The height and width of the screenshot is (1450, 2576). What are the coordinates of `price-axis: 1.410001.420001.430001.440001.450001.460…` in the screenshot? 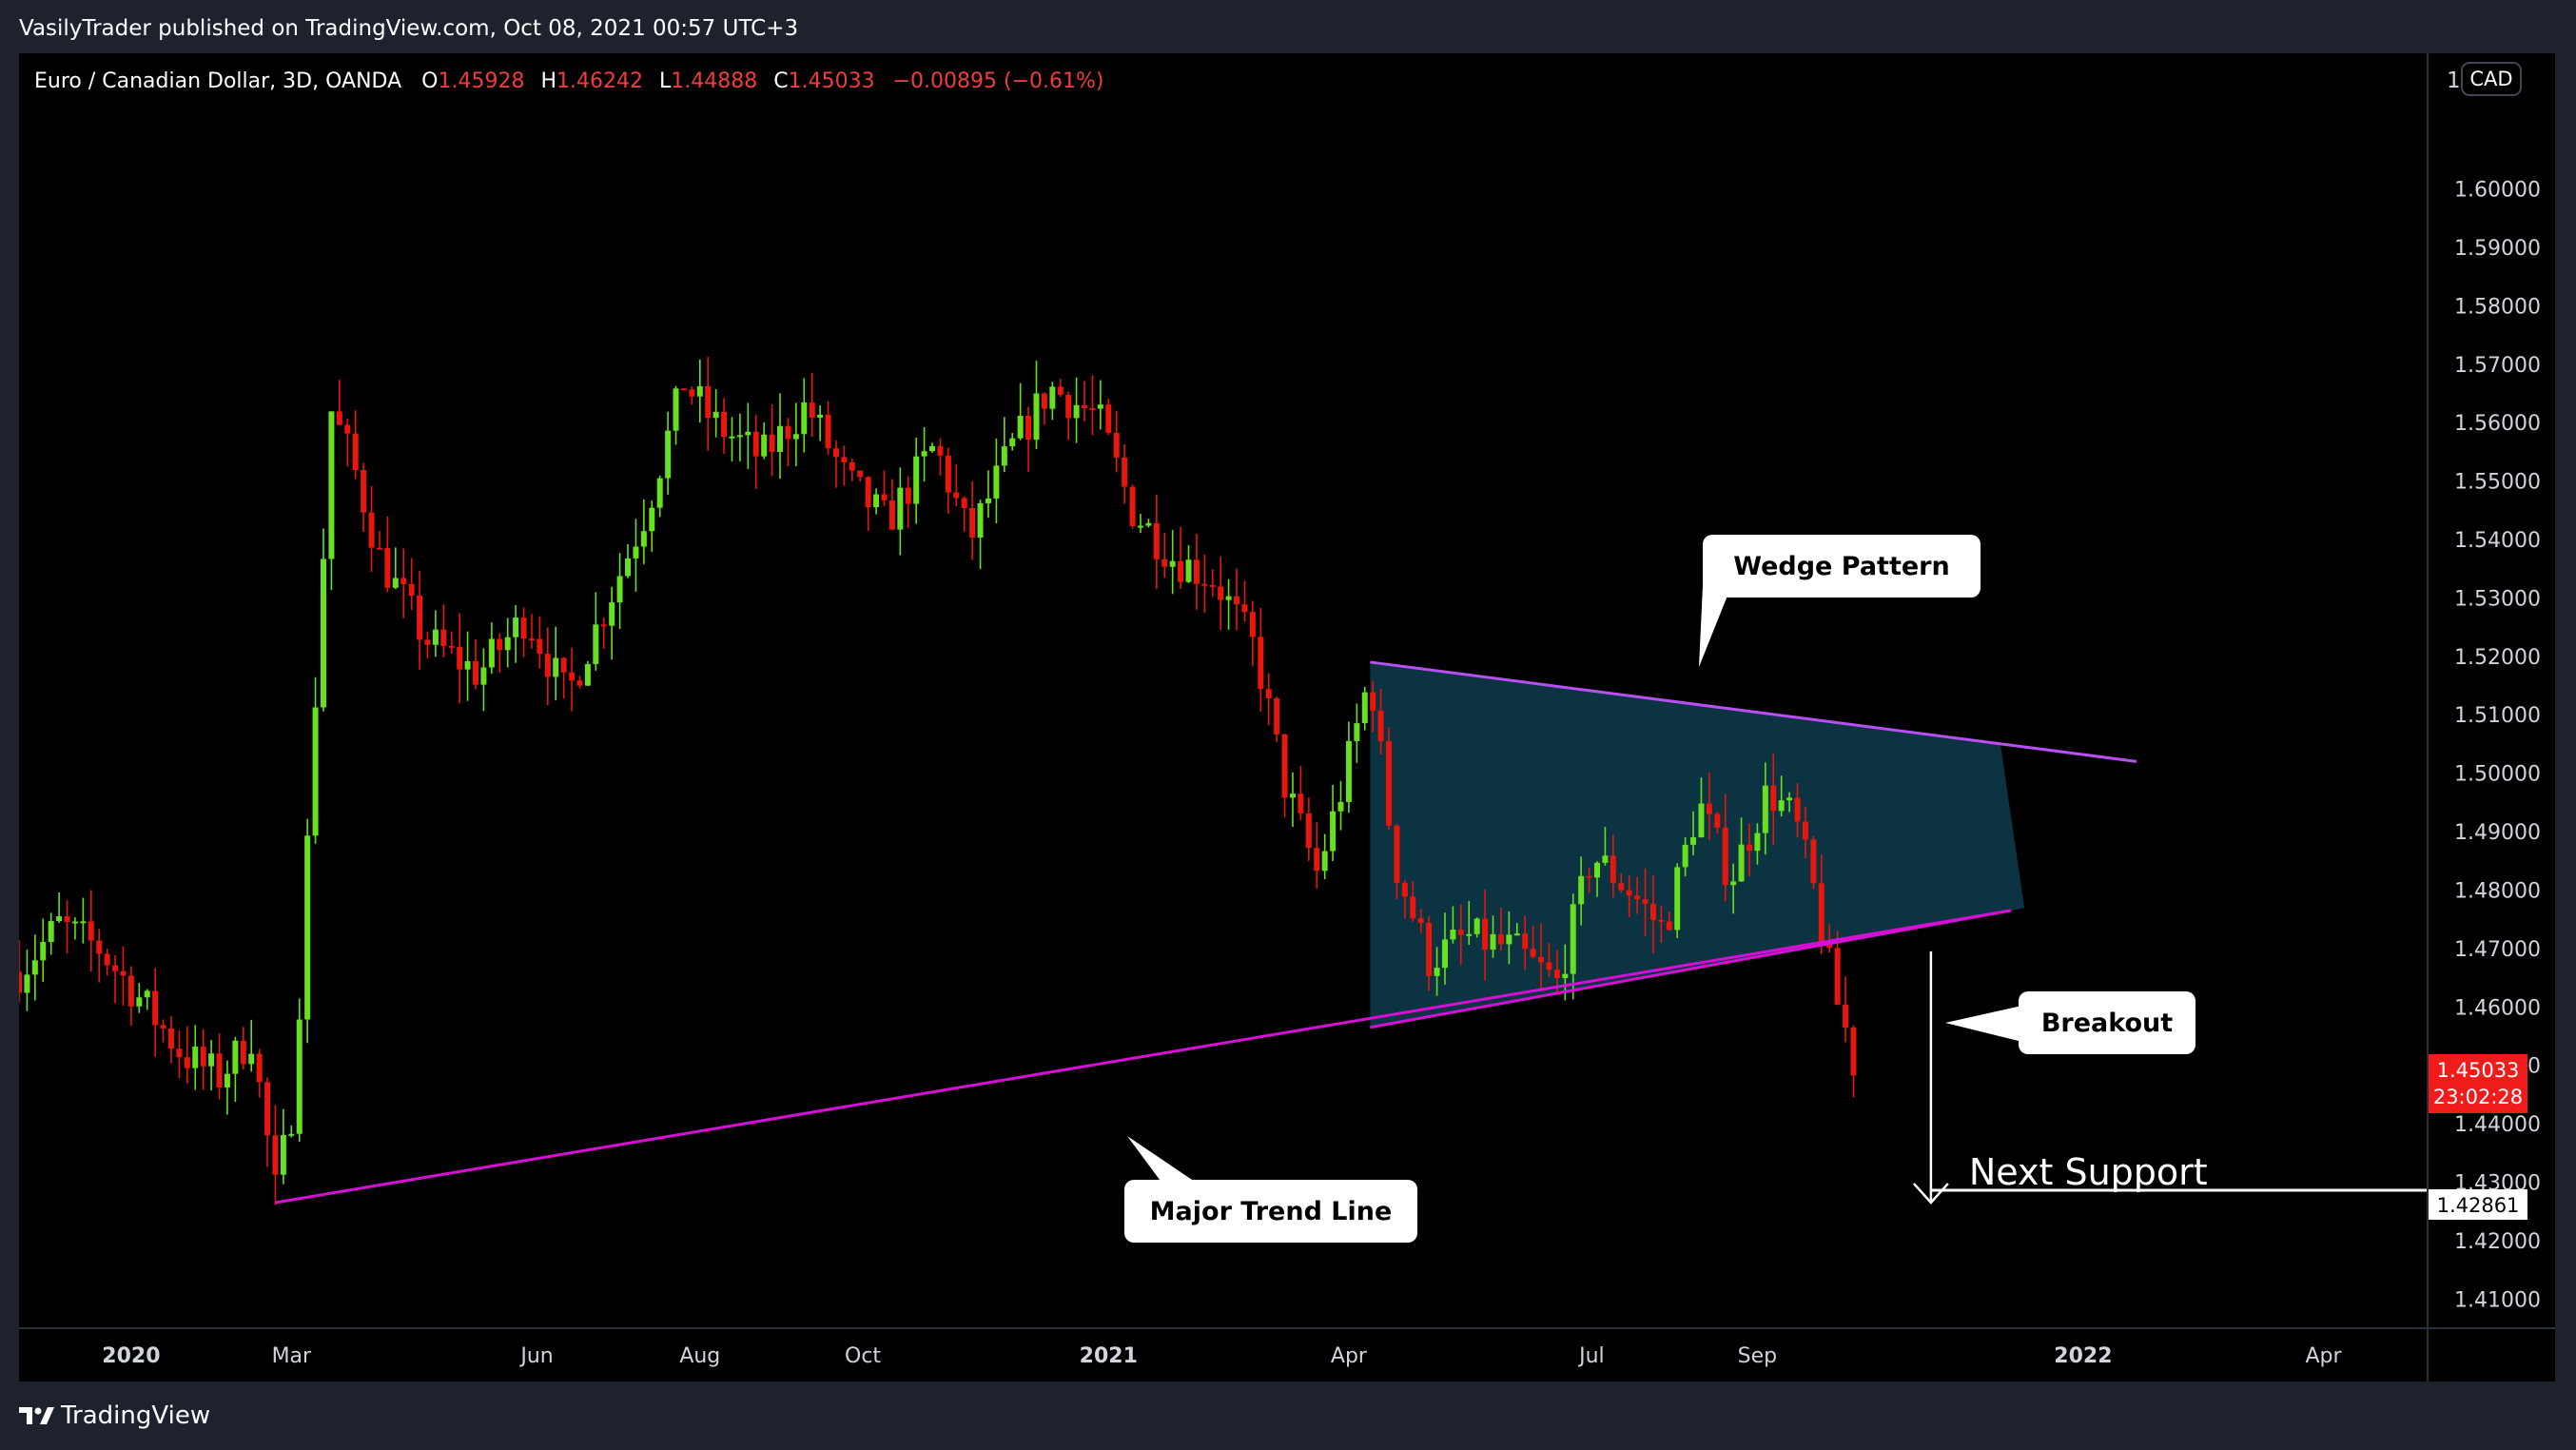 It's located at (2498, 746).